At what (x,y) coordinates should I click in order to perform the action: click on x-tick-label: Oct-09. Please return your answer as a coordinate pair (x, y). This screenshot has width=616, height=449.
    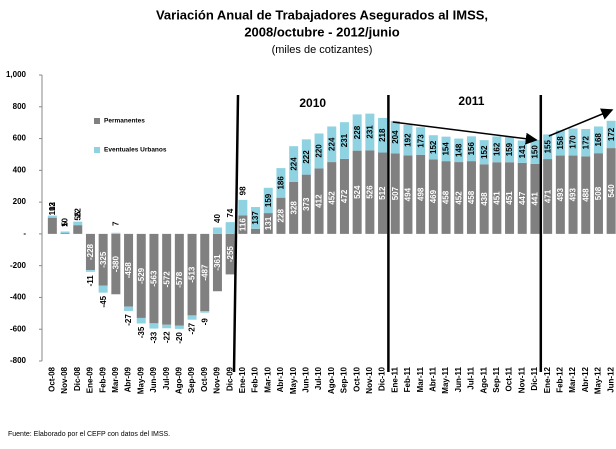
    Looking at the image, I should click on (204, 378).